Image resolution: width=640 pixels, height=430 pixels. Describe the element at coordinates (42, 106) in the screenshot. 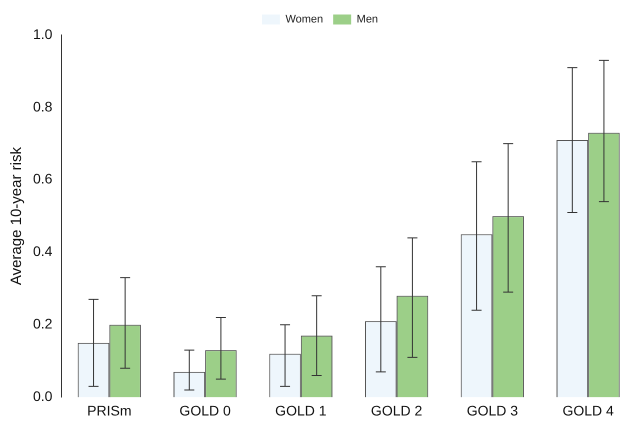

I see `y-tick-label: 0.8` at that location.